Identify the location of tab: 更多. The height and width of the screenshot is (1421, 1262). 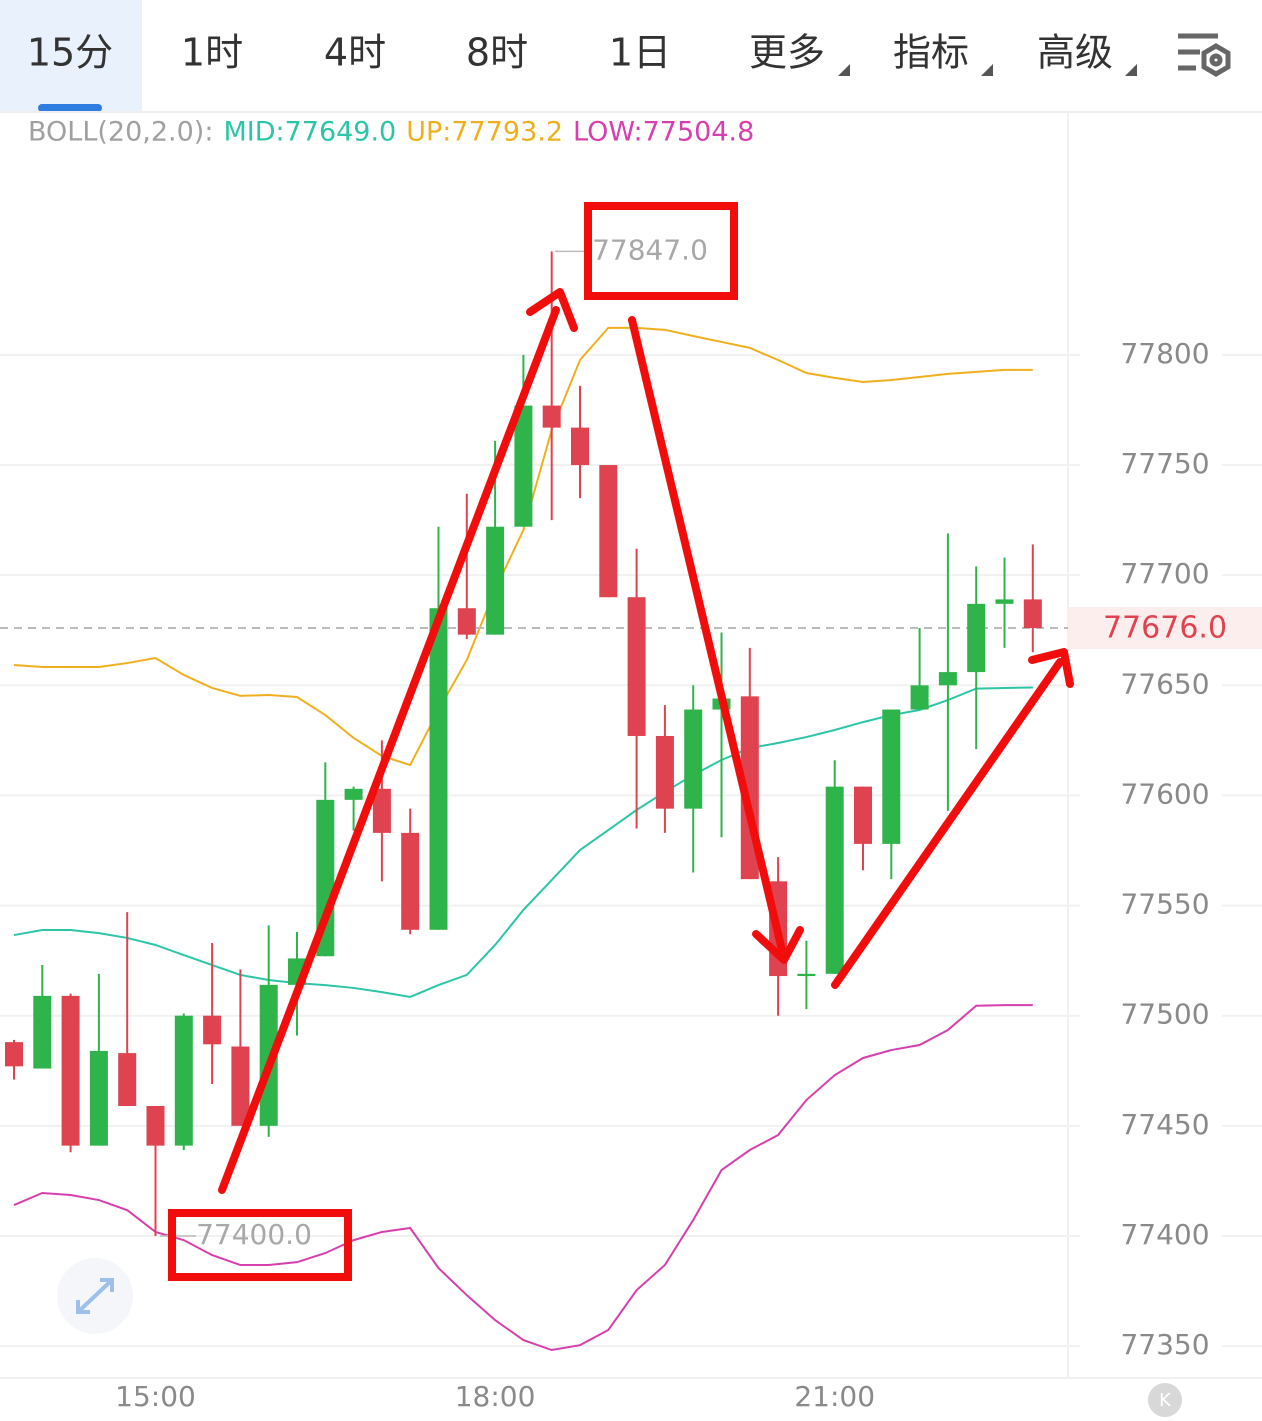
(787, 53).